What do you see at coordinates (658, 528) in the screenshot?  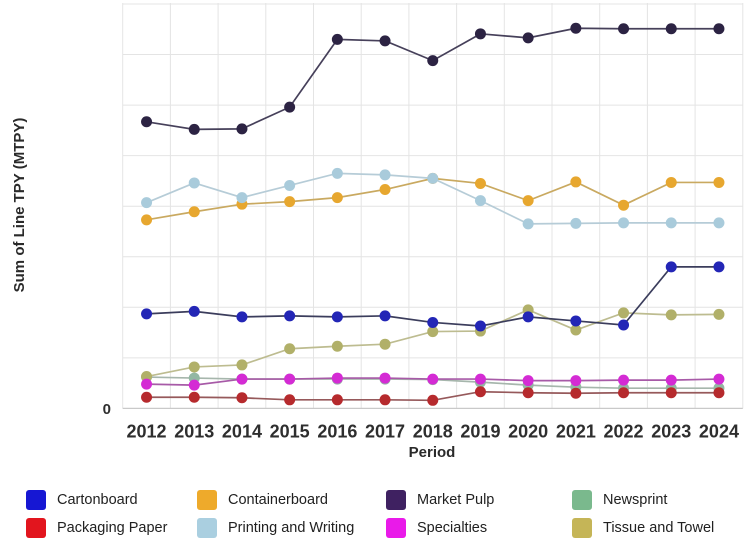 I see `legend-item-tissue-and-towel: Tissue and Towel` at bounding box center [658, 528].